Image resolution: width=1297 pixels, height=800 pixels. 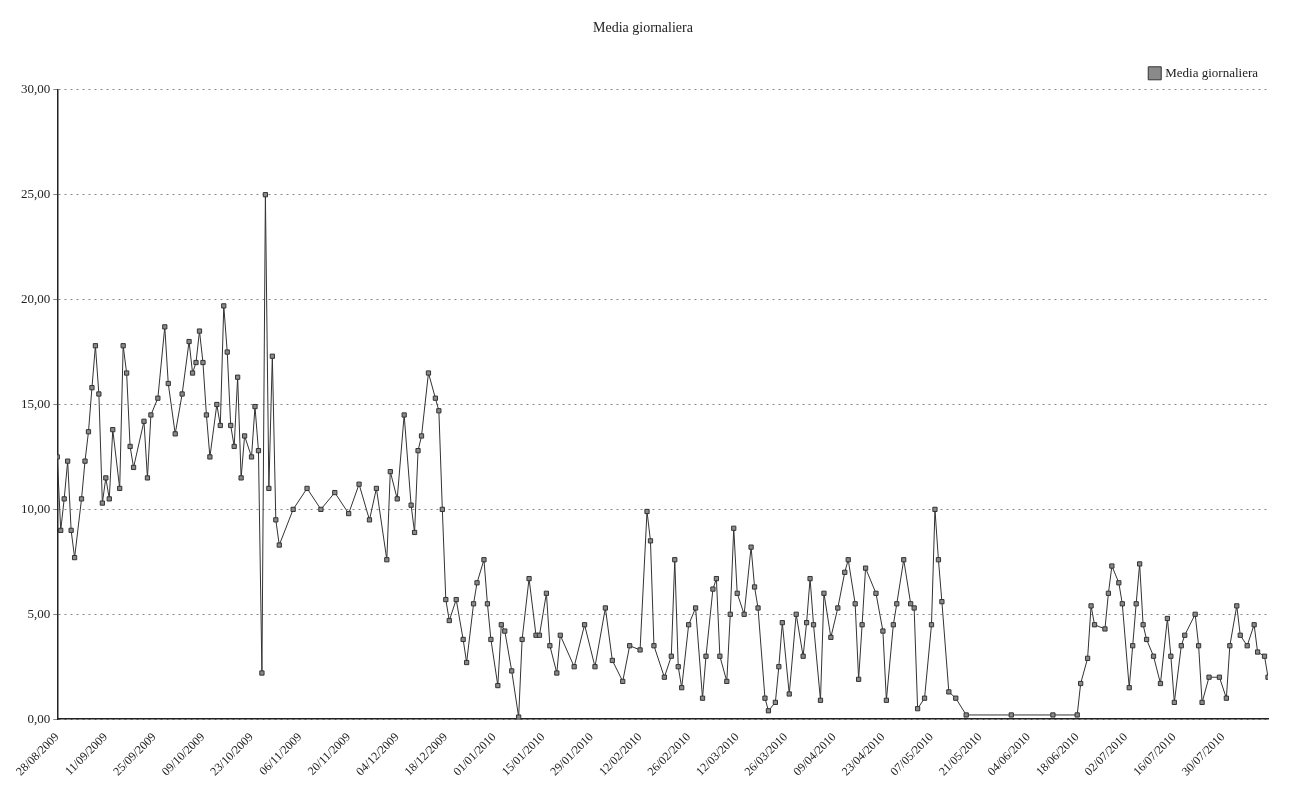 What do you see at coordinates (39, 613) in the screenshot?
I see `y-tick-label: 5,00` at bounding box center [39, 613].